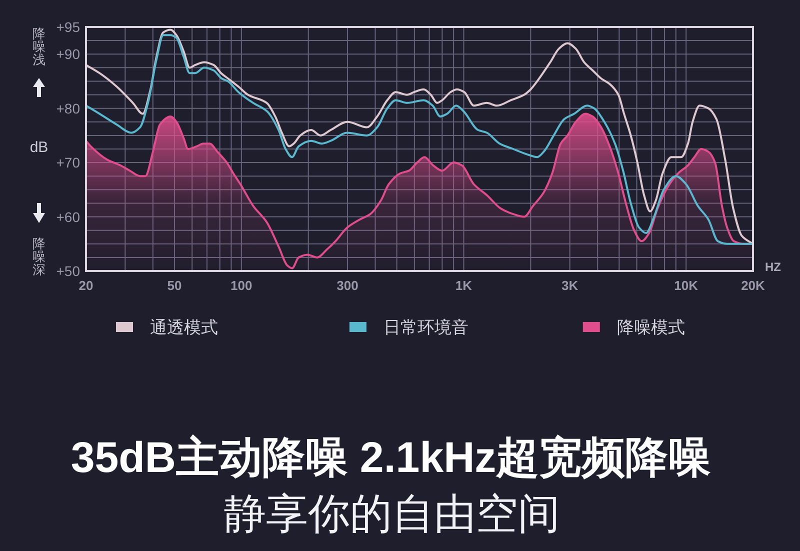 Image resolution: width=800 pixels, height=551 pixels. What do you see at coordinates (68, 108) in the screenshot?
I see `y-tick-label: +80` at bounding box center [68, 108].